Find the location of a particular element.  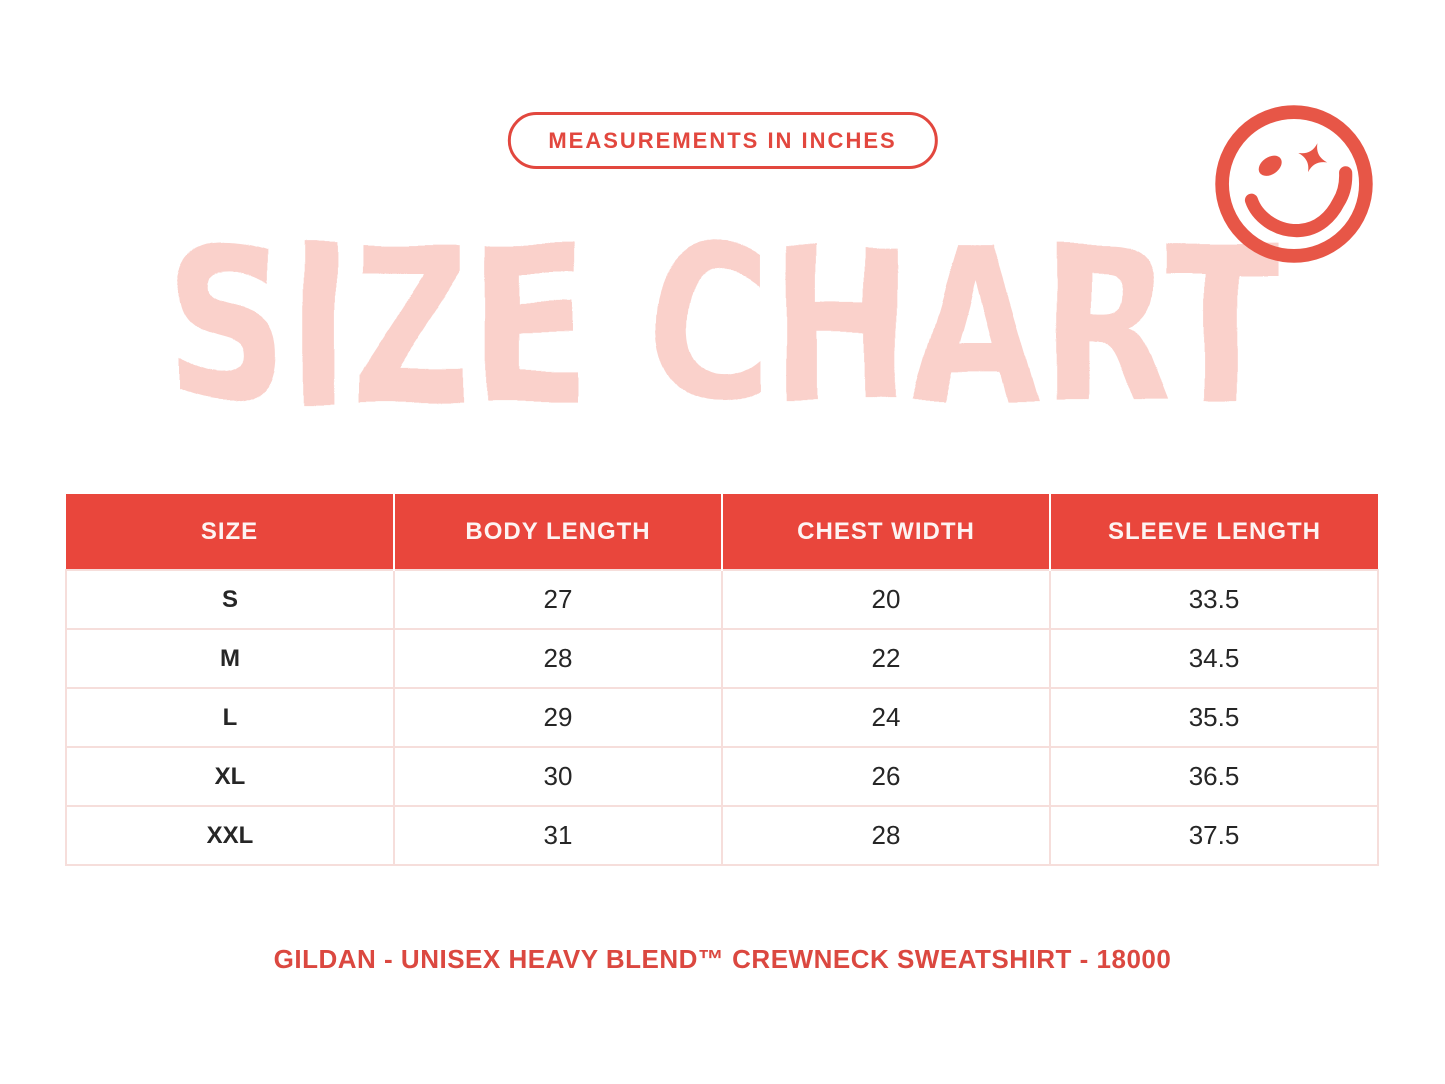

cell-body-length: 30 is located at coordinates (558, 776).